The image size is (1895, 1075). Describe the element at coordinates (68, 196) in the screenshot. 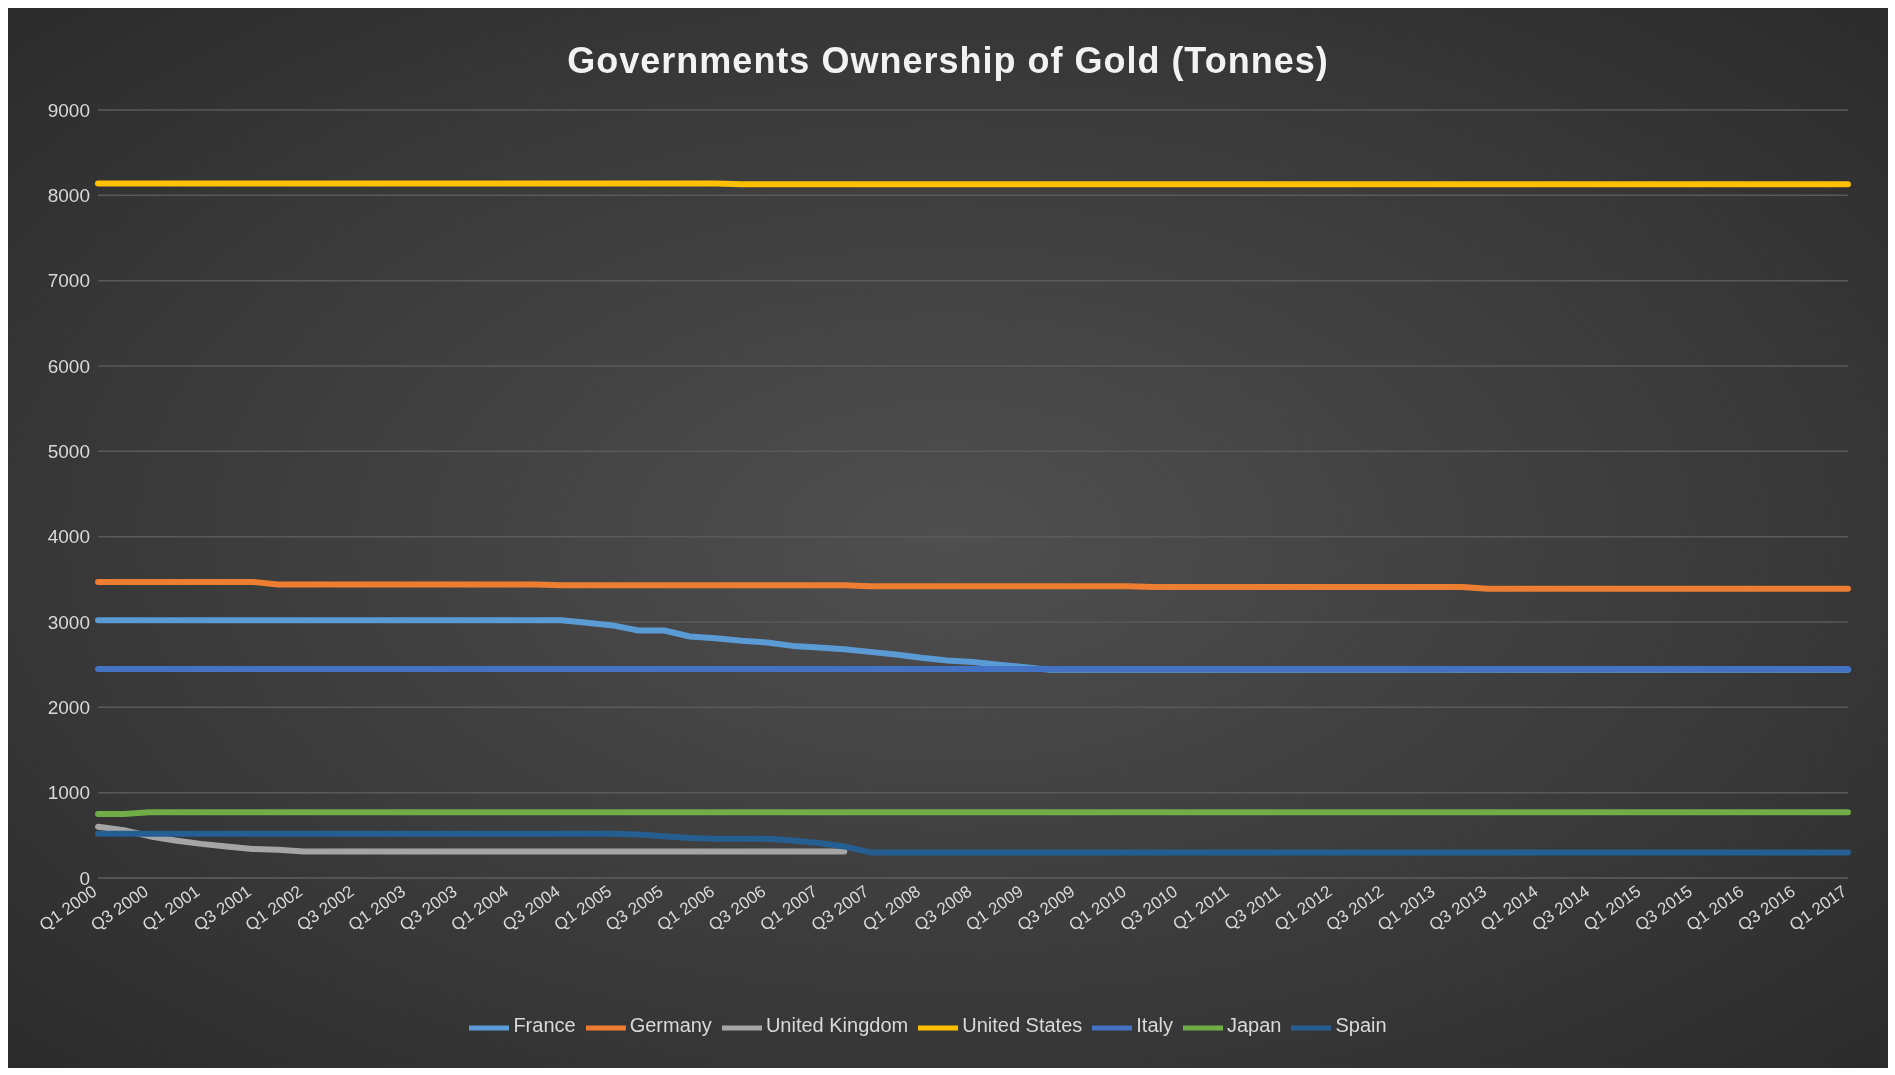

I see `y-tick-label: 8000` at that location.